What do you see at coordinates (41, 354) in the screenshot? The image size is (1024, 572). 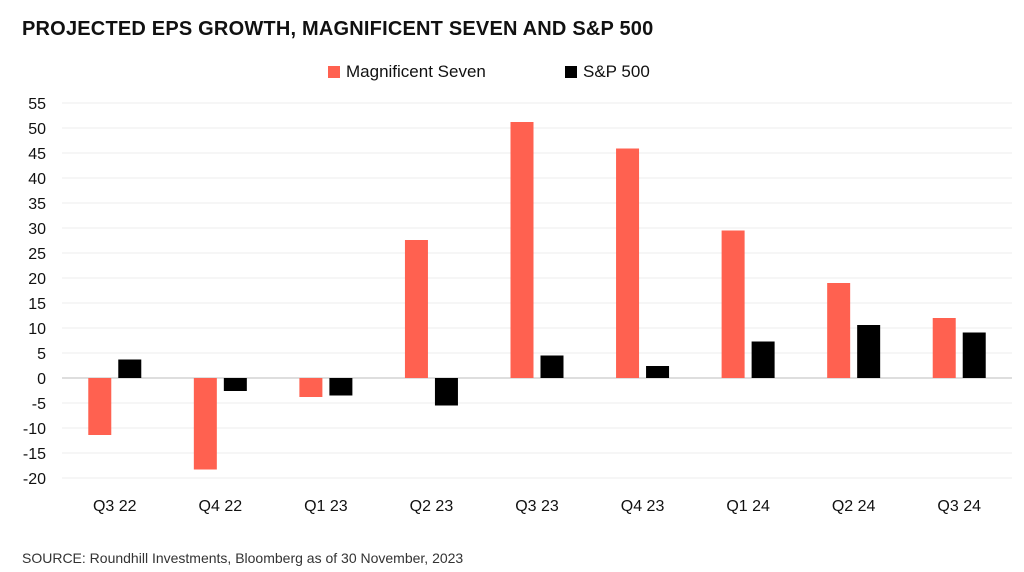 I see `y-tick-label: 5` at bounding box center [41, 354].